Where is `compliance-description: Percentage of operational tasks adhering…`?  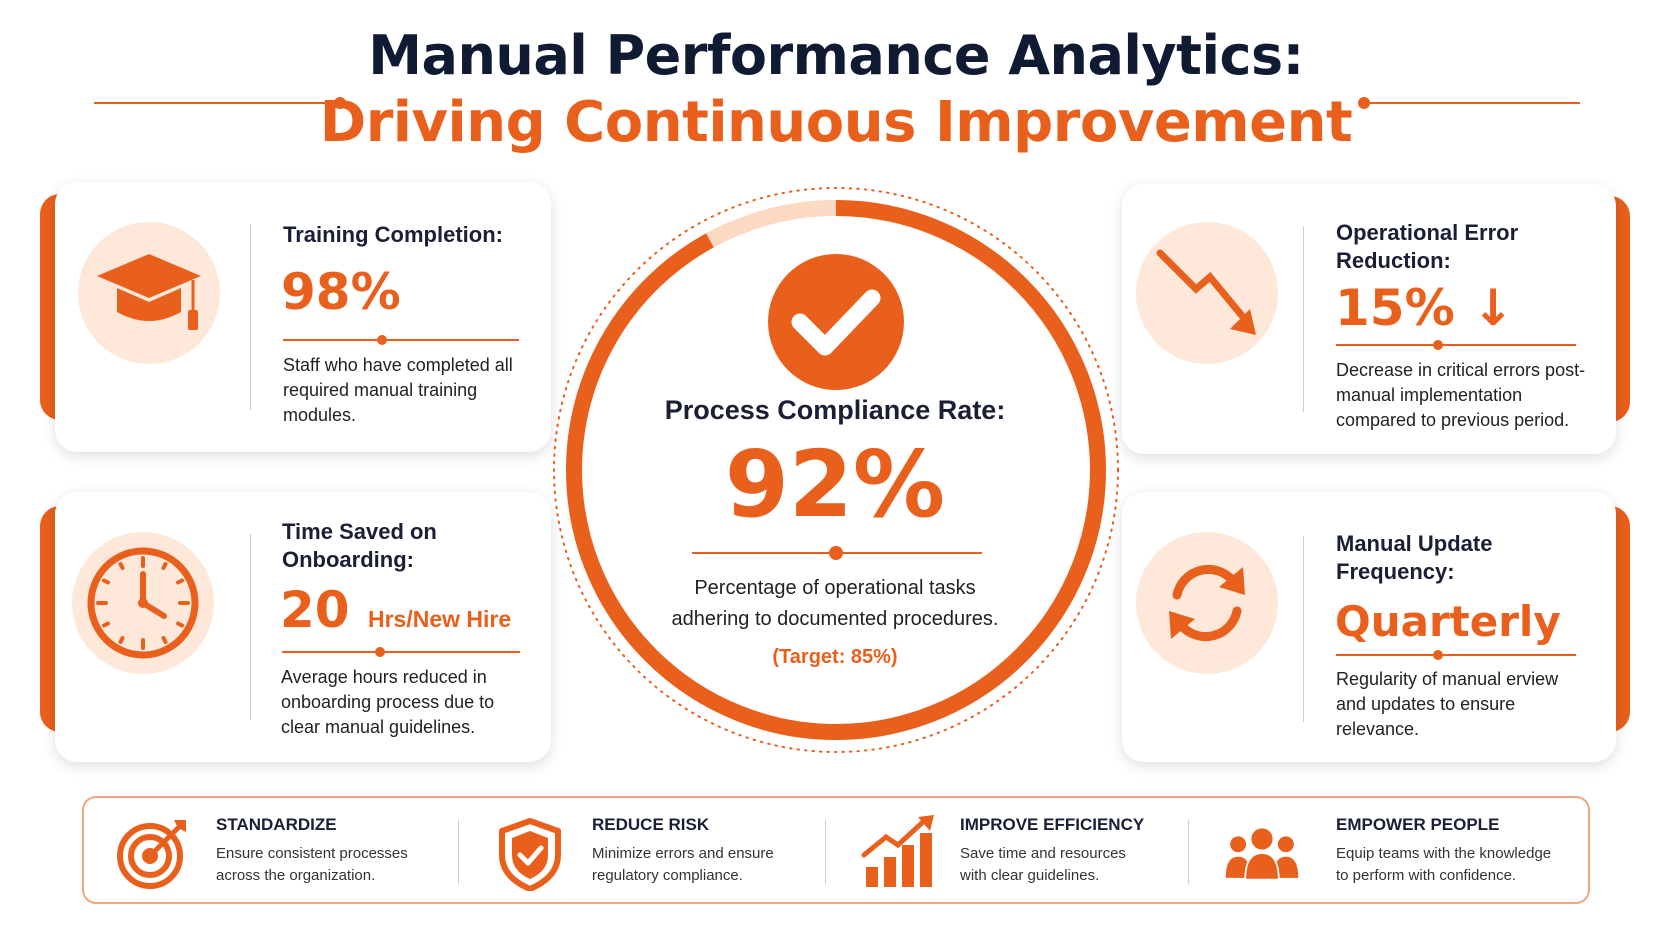
compliance-description: Percentage of operational tasks adhering… is located at coordinates (835, 604).